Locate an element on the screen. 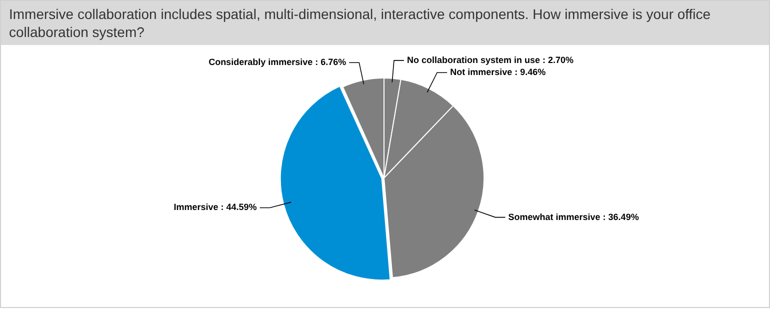  slice-label: Not immersive : 9.46% is located at coordinates (498, 72).